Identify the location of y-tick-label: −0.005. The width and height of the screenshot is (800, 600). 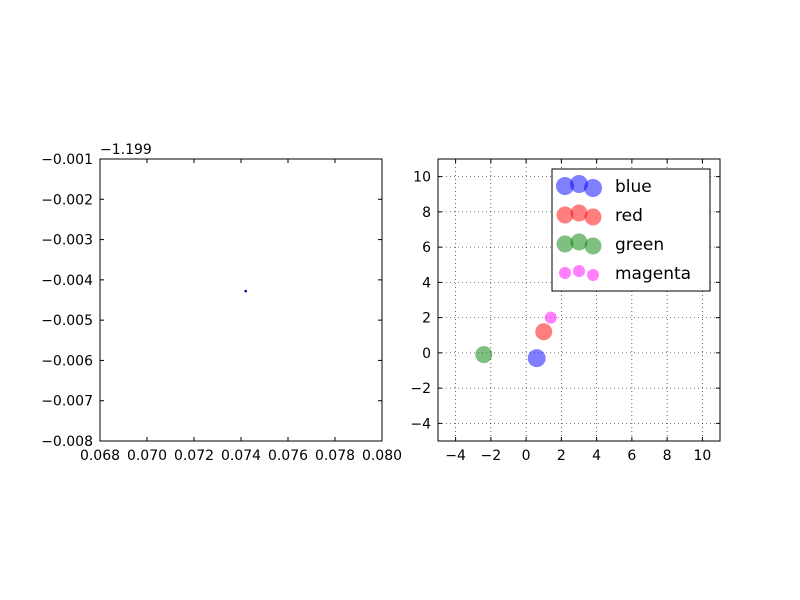
(67, 321).